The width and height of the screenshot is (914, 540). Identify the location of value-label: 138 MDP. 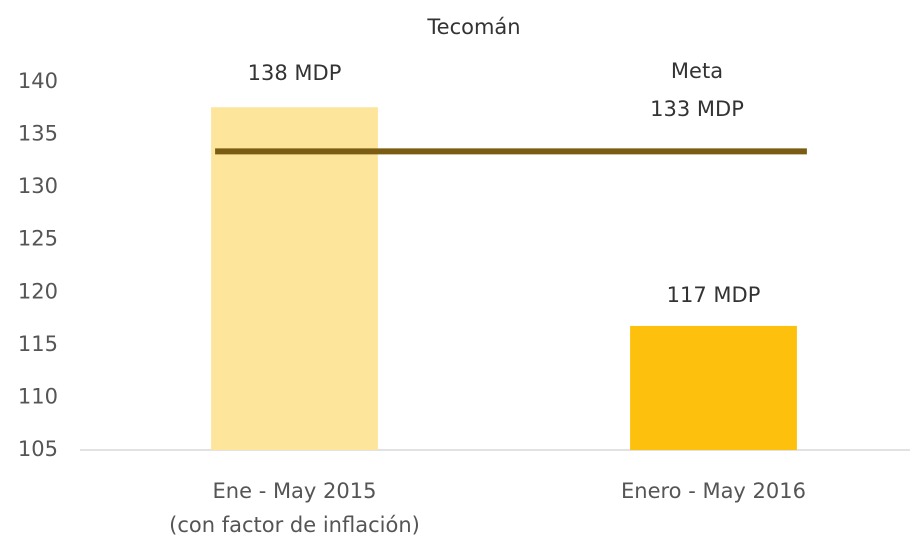
(295, 73).